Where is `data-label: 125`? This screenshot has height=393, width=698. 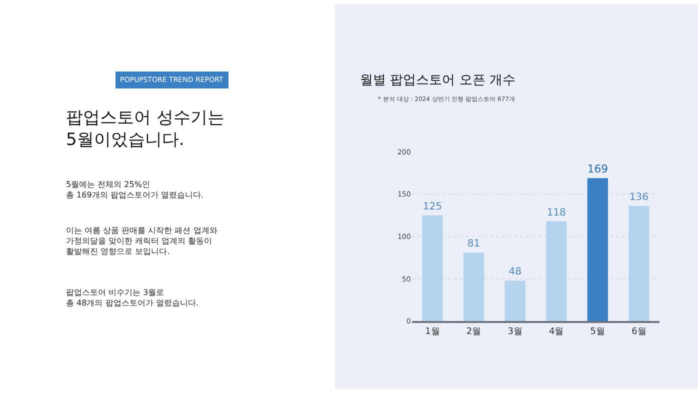
data-label: 125 is located at coordinates (432, 206).